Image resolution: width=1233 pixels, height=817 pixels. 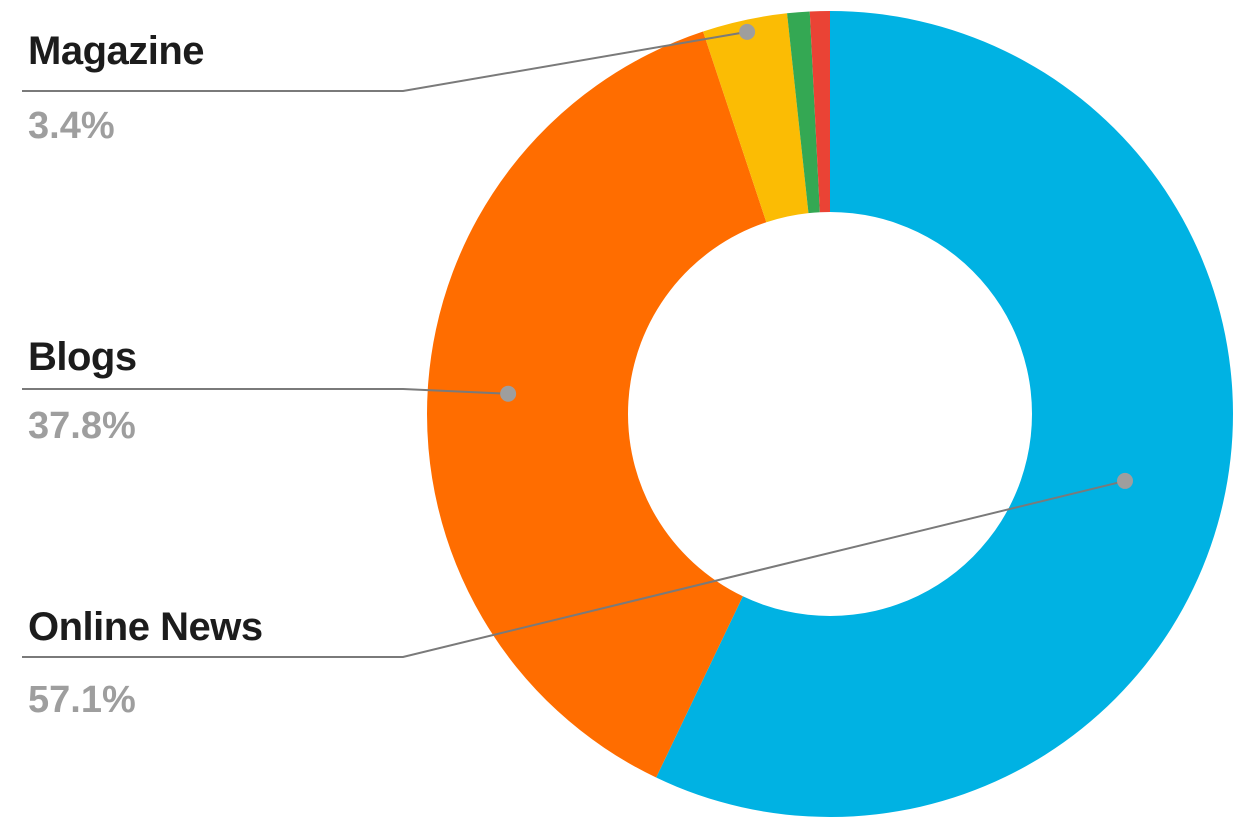 What do you see at coordinates (385, 61) in the screenshot?
I see `leader-line-magazine` at bounding box center [385, 61].